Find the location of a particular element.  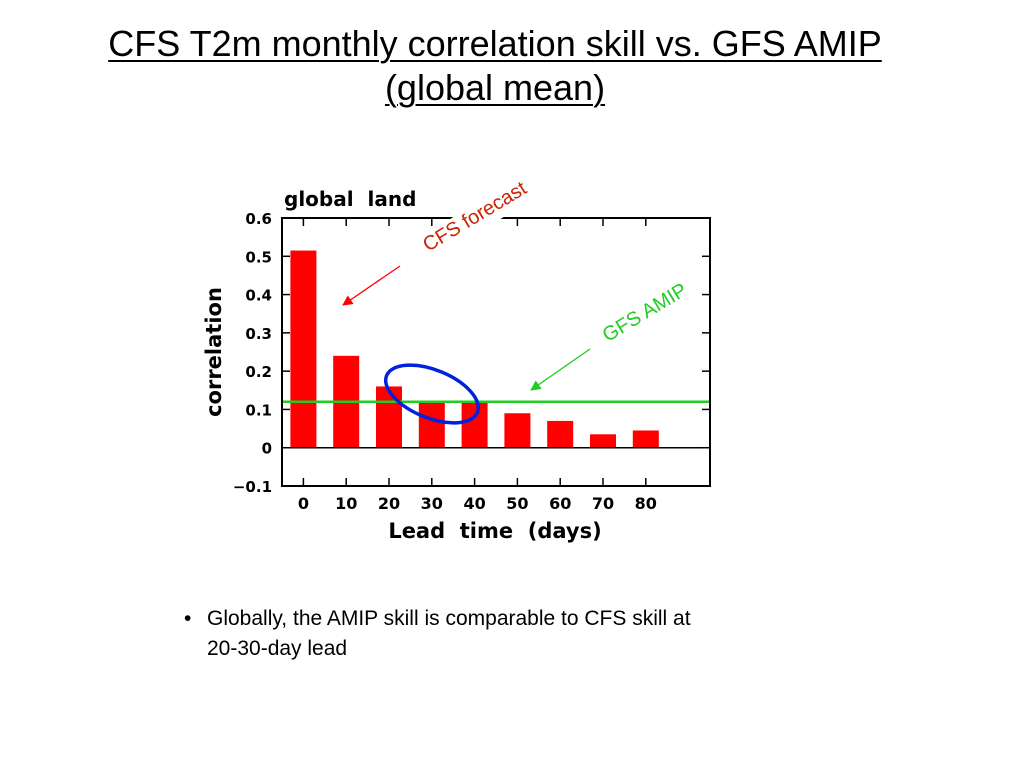

gfs-amip-arrow is located at coordinates (560, 369).